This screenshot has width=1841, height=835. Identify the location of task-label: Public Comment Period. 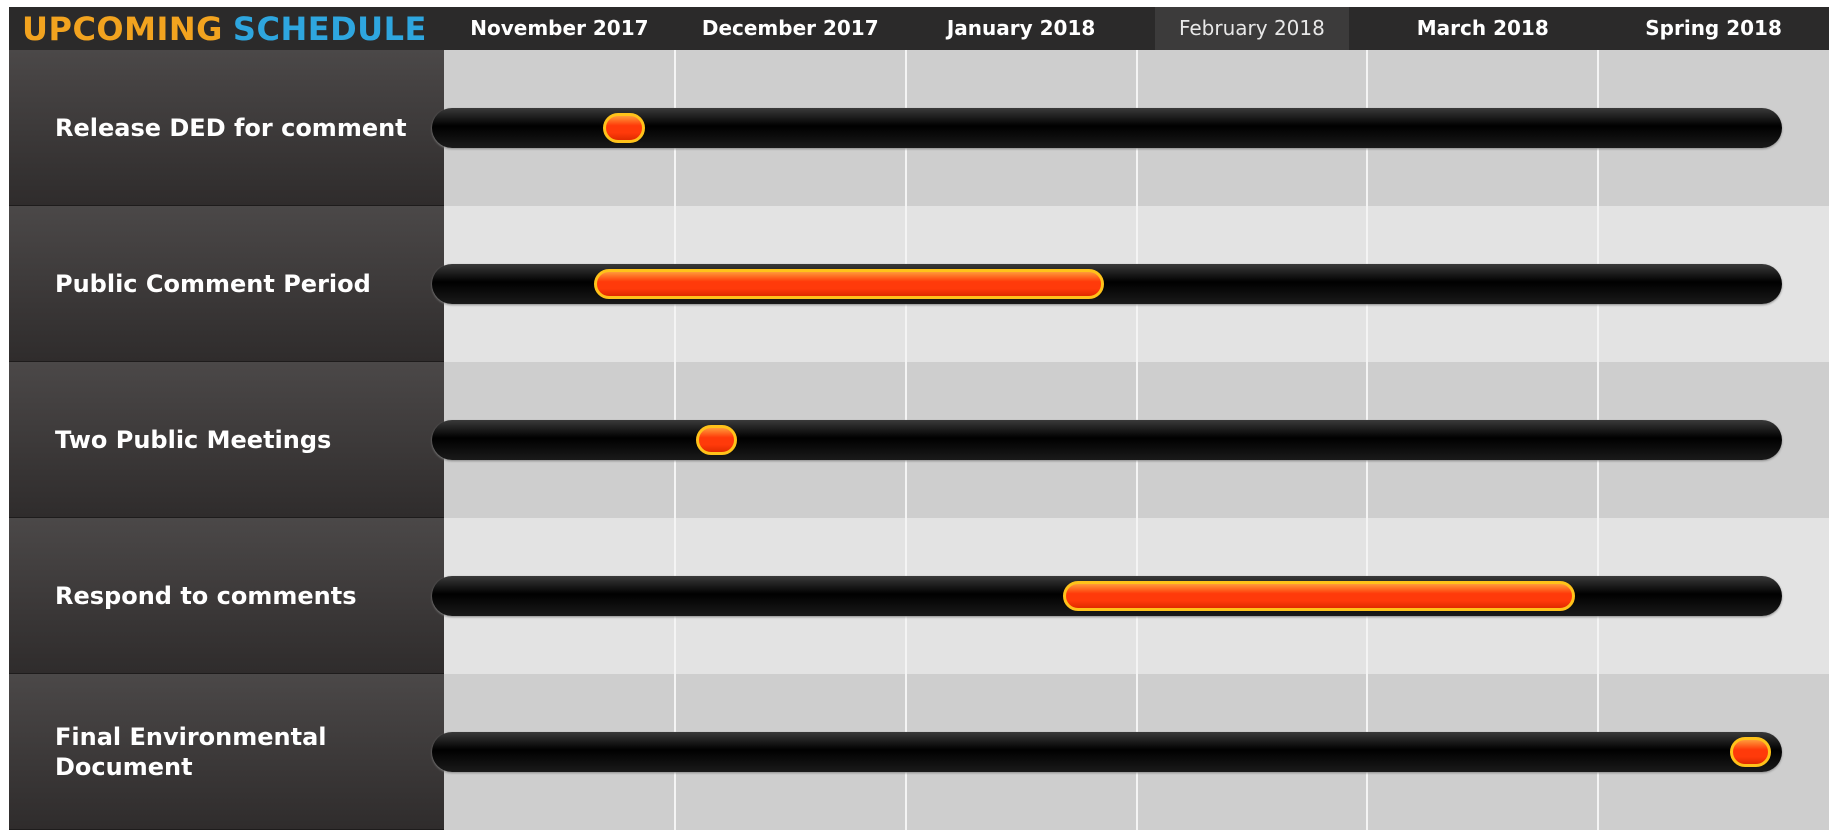
(213, 283).